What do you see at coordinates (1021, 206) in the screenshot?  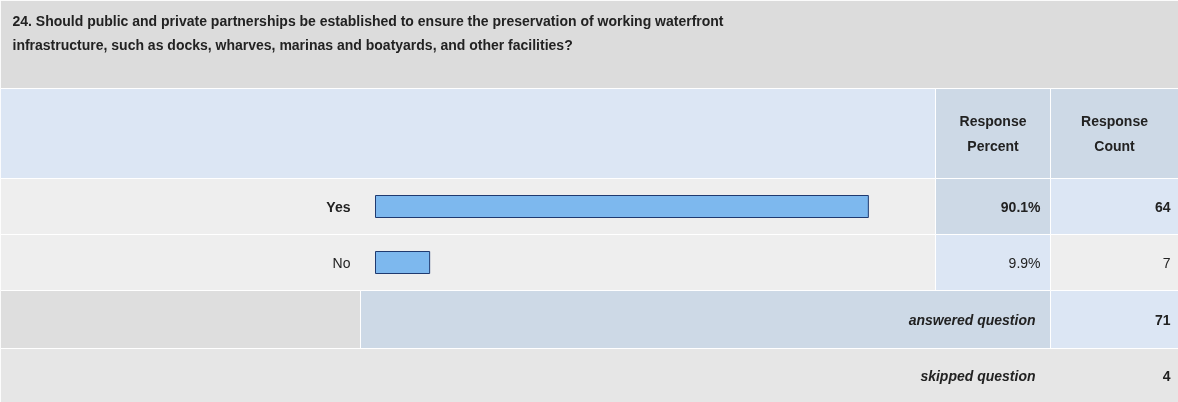 I see `data-label: 90.1%` at bounding box center [1021, 206].